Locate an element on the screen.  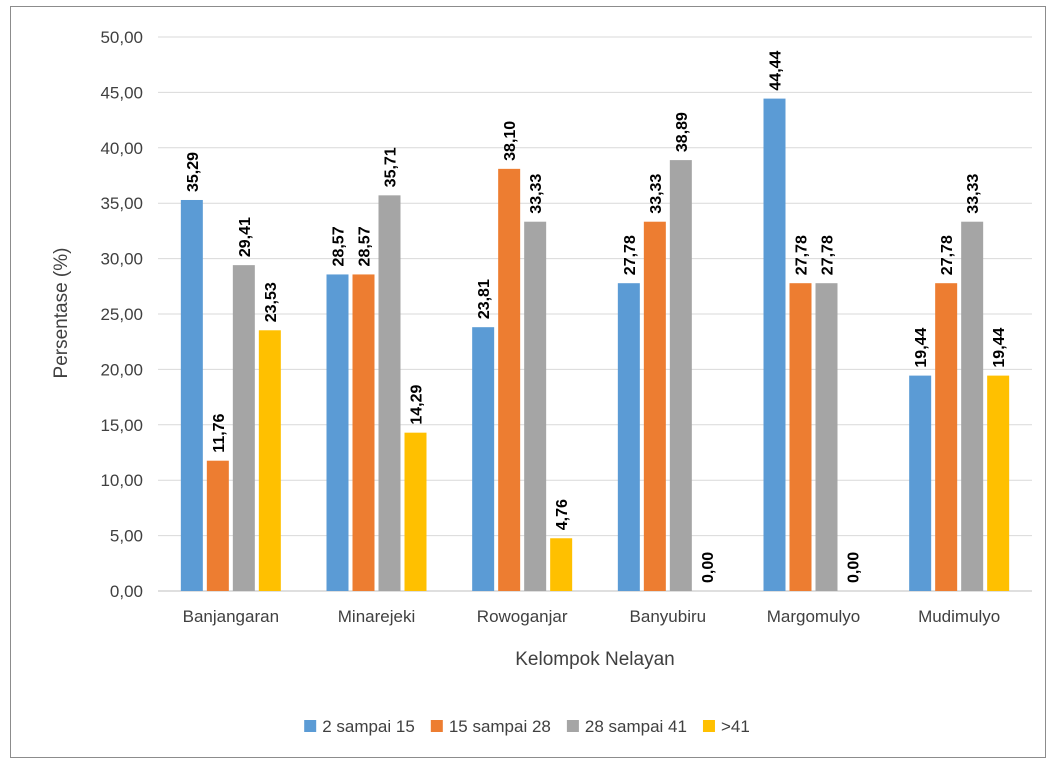
data-label: 38,10 is located at coordinates (510, 141).